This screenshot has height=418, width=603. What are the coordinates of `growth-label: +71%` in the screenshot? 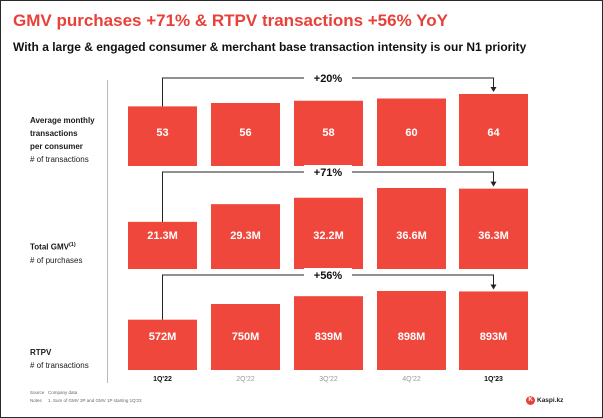 It's located at (328, 173).